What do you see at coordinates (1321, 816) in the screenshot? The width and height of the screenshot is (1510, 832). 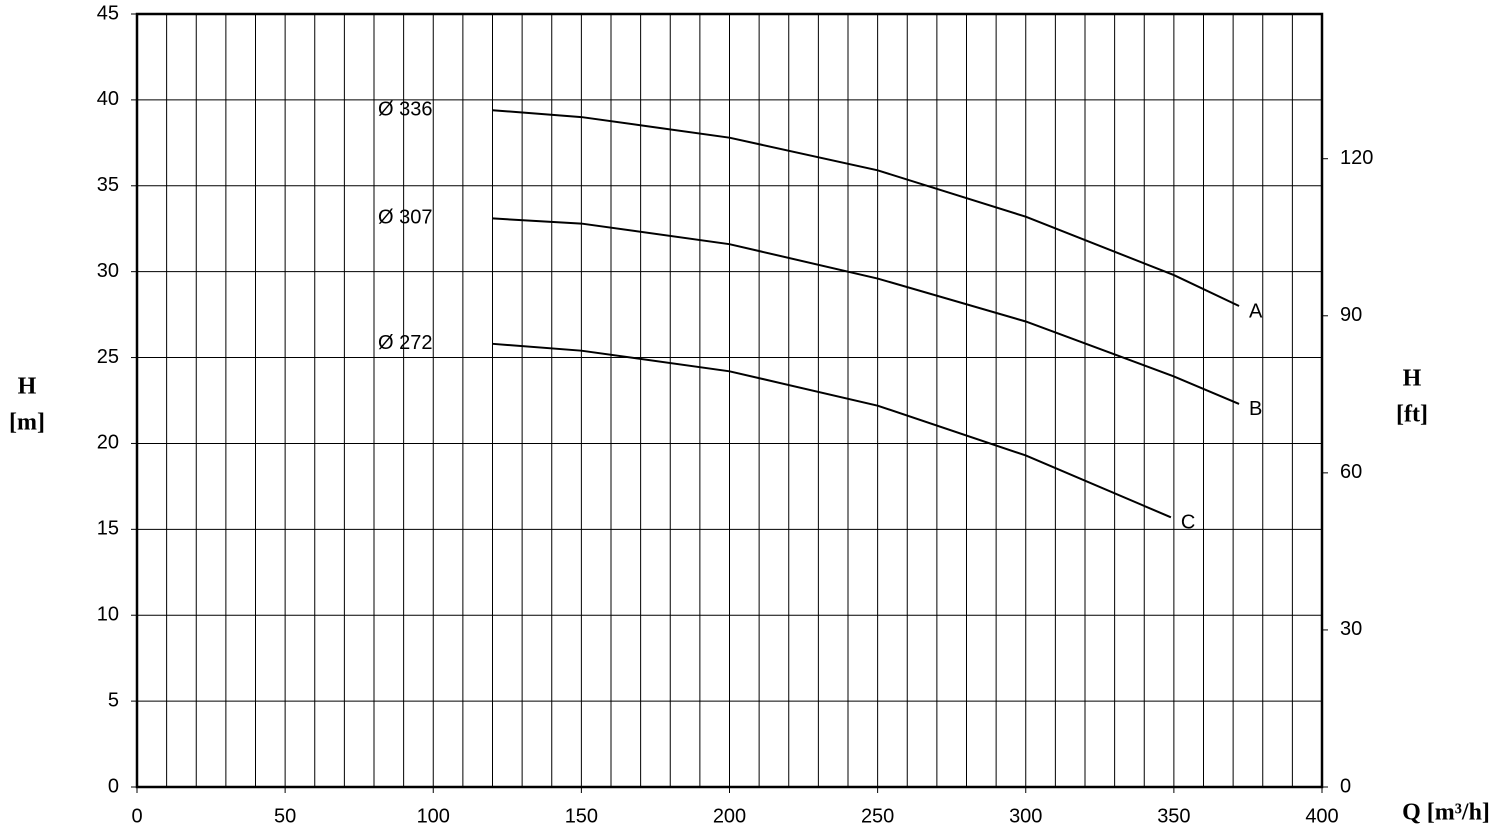 I see `x-tick-label: 400` at bounding box center [1321, 816].